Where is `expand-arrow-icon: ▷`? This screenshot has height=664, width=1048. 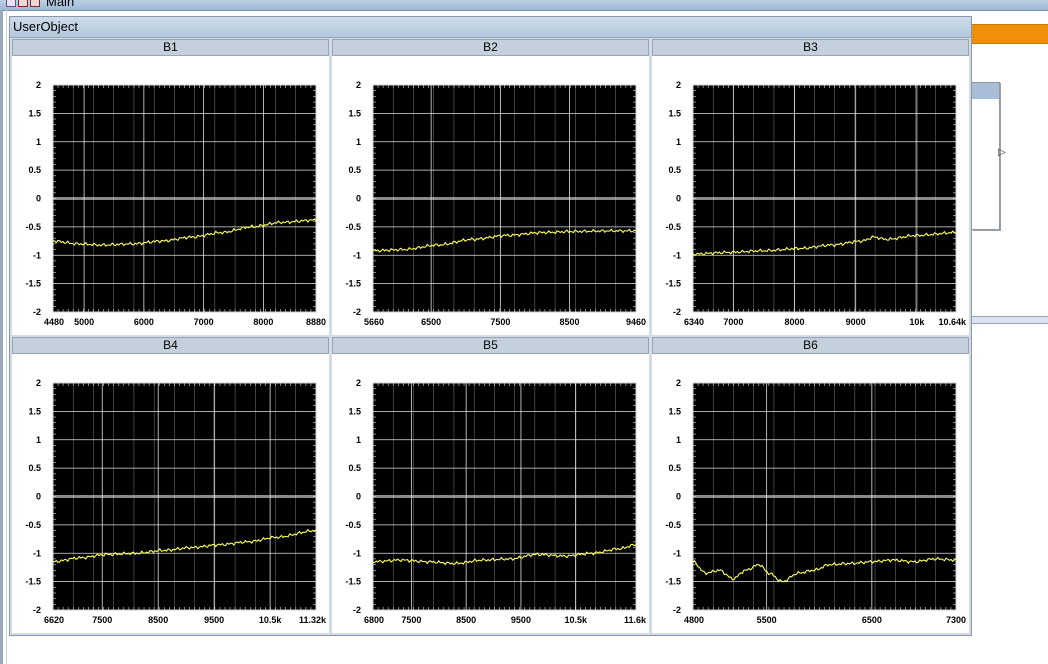
expand-arrow-icon: ▷ is located at coordinates (1002, 152).